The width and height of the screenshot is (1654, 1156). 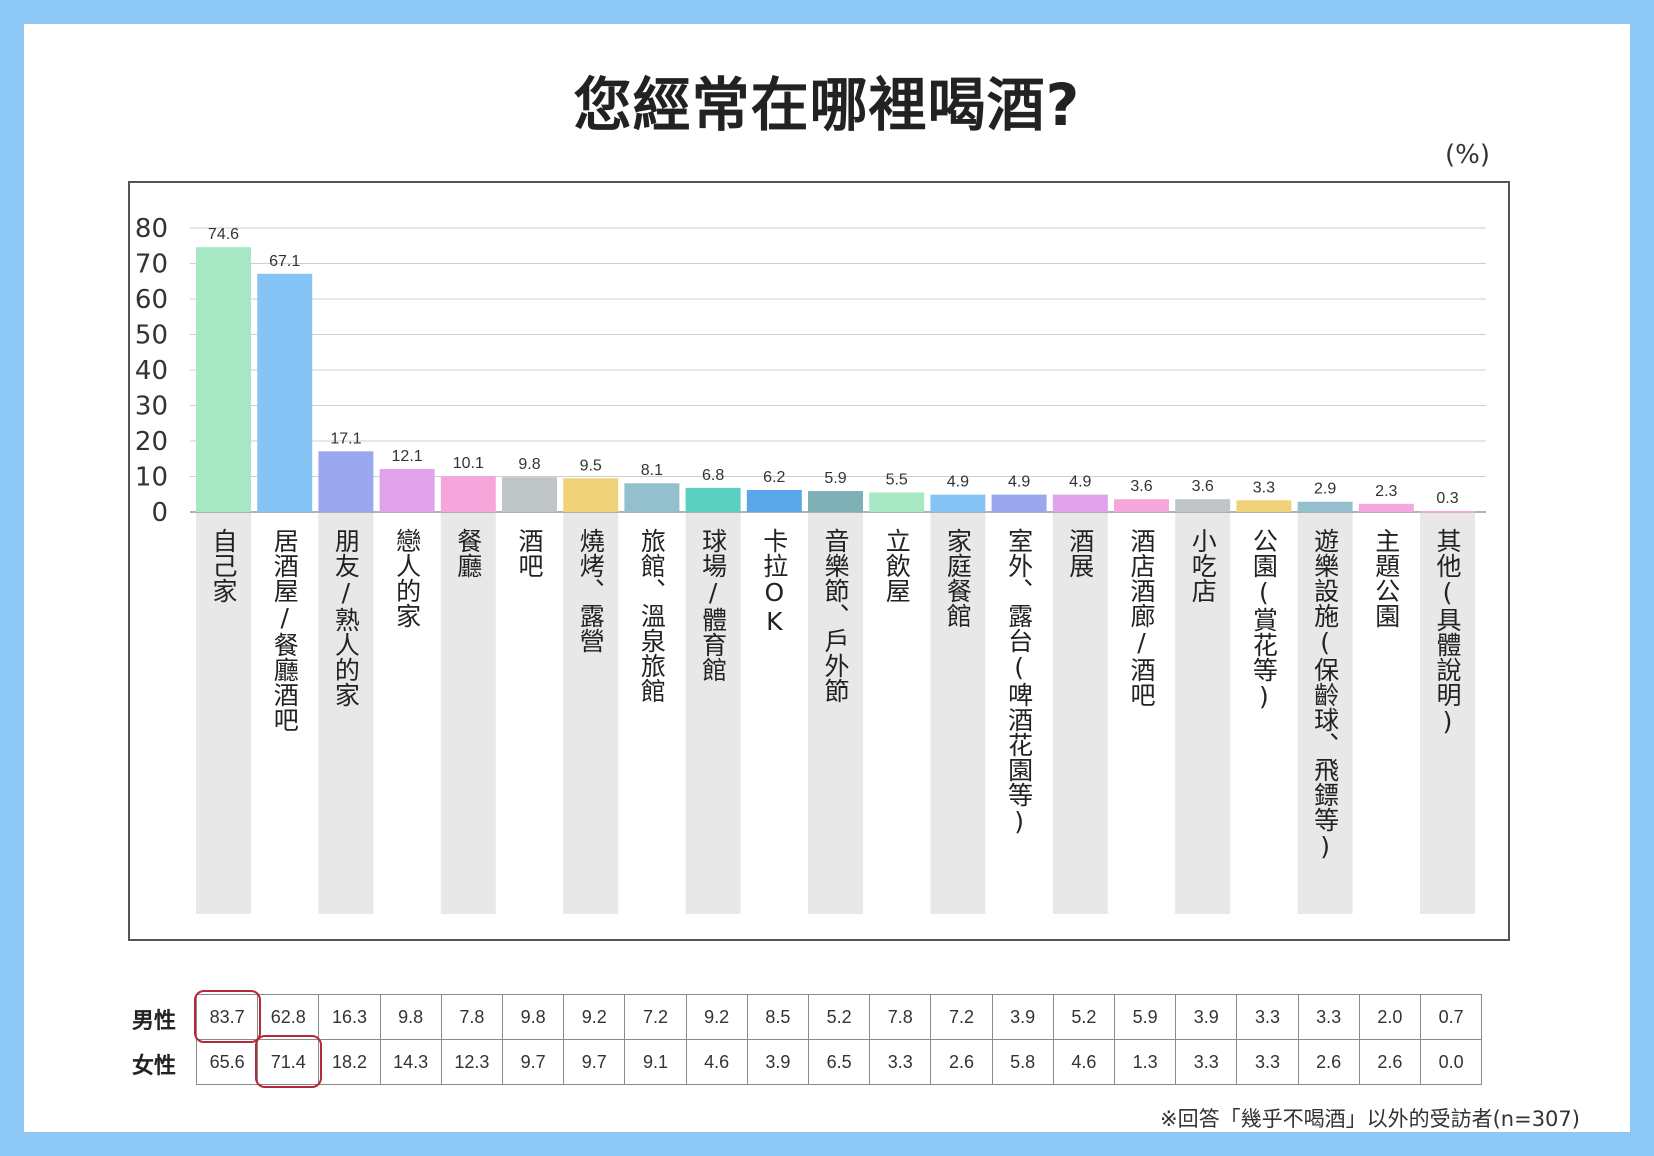 I want to click on y-tick-label: 70, so click(x=151, y=265).